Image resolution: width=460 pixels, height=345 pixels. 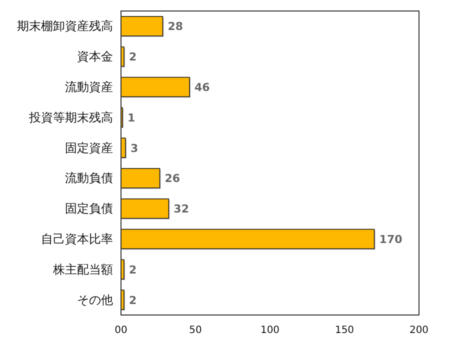 I want to click on data-label: 46, so click(x=202, y=87).